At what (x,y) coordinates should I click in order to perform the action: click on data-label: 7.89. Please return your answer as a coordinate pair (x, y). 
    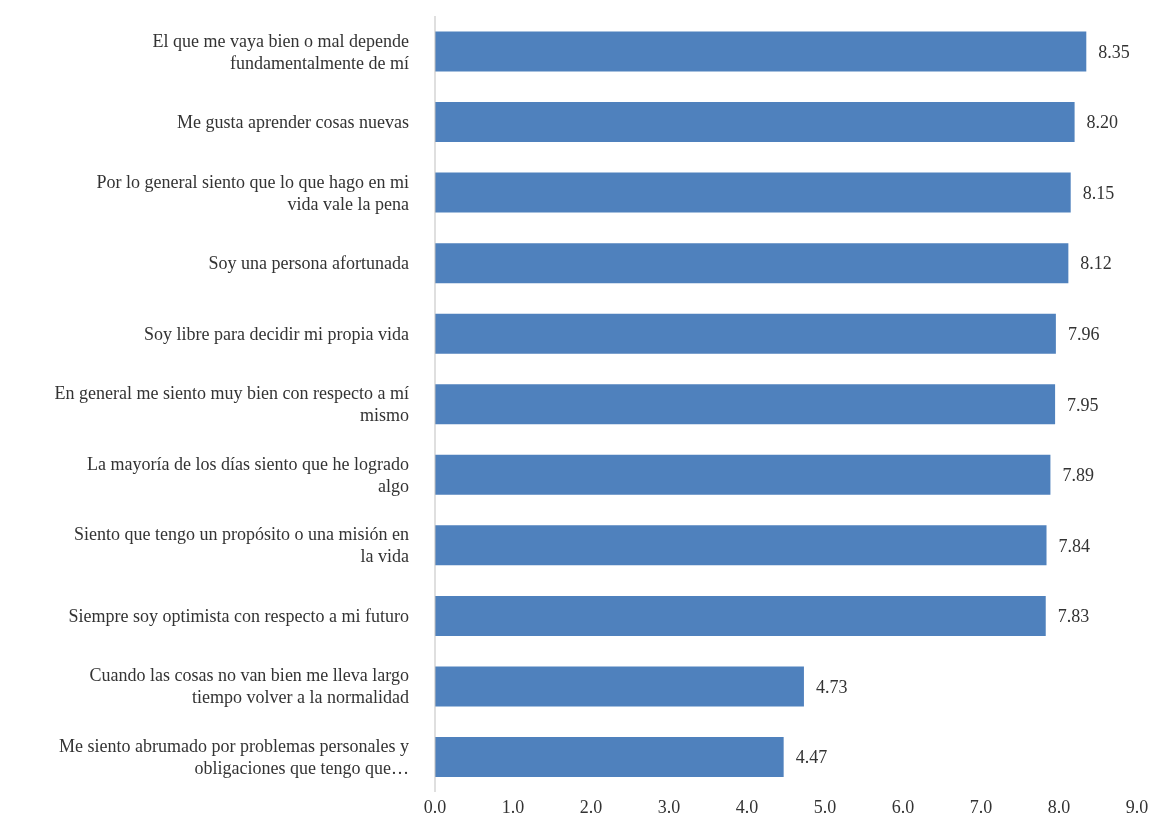
    Looking at the image, I should click on (1078, 475).